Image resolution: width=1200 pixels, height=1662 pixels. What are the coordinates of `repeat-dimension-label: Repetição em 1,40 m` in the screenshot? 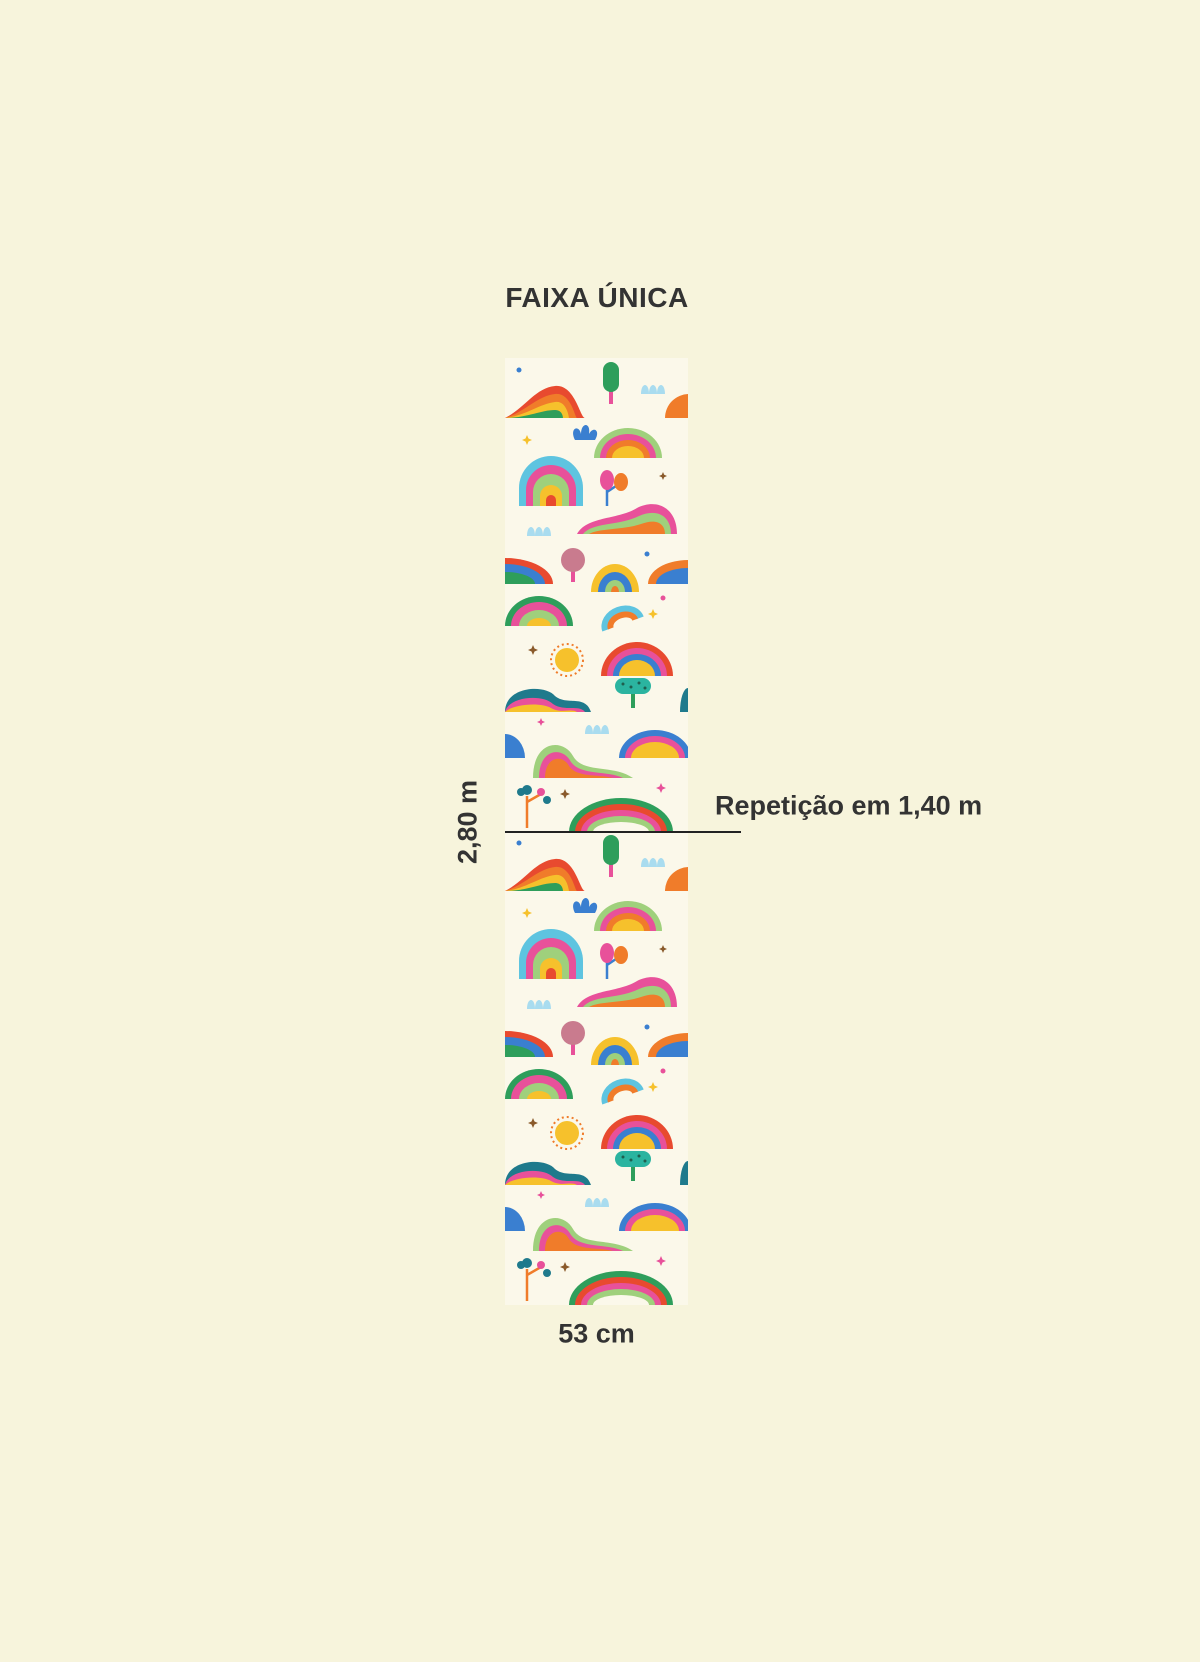 It's located at (849, 805).